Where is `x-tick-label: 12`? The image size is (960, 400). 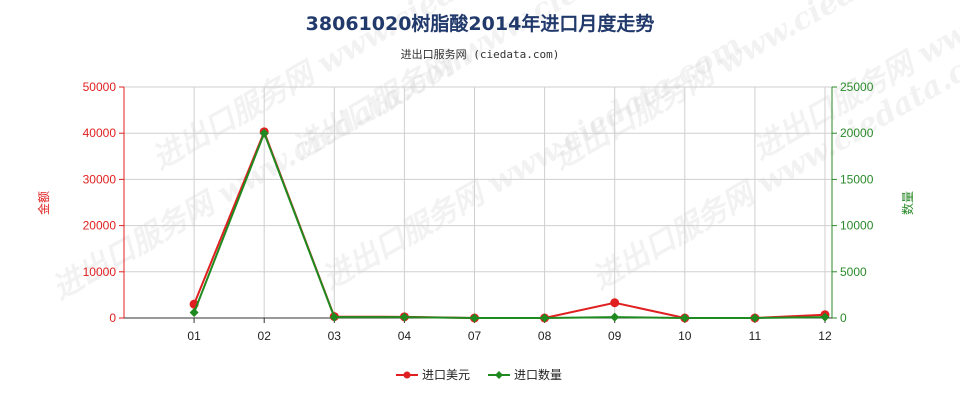 x-tick-label: 12 is located at coordinates (825, 336).